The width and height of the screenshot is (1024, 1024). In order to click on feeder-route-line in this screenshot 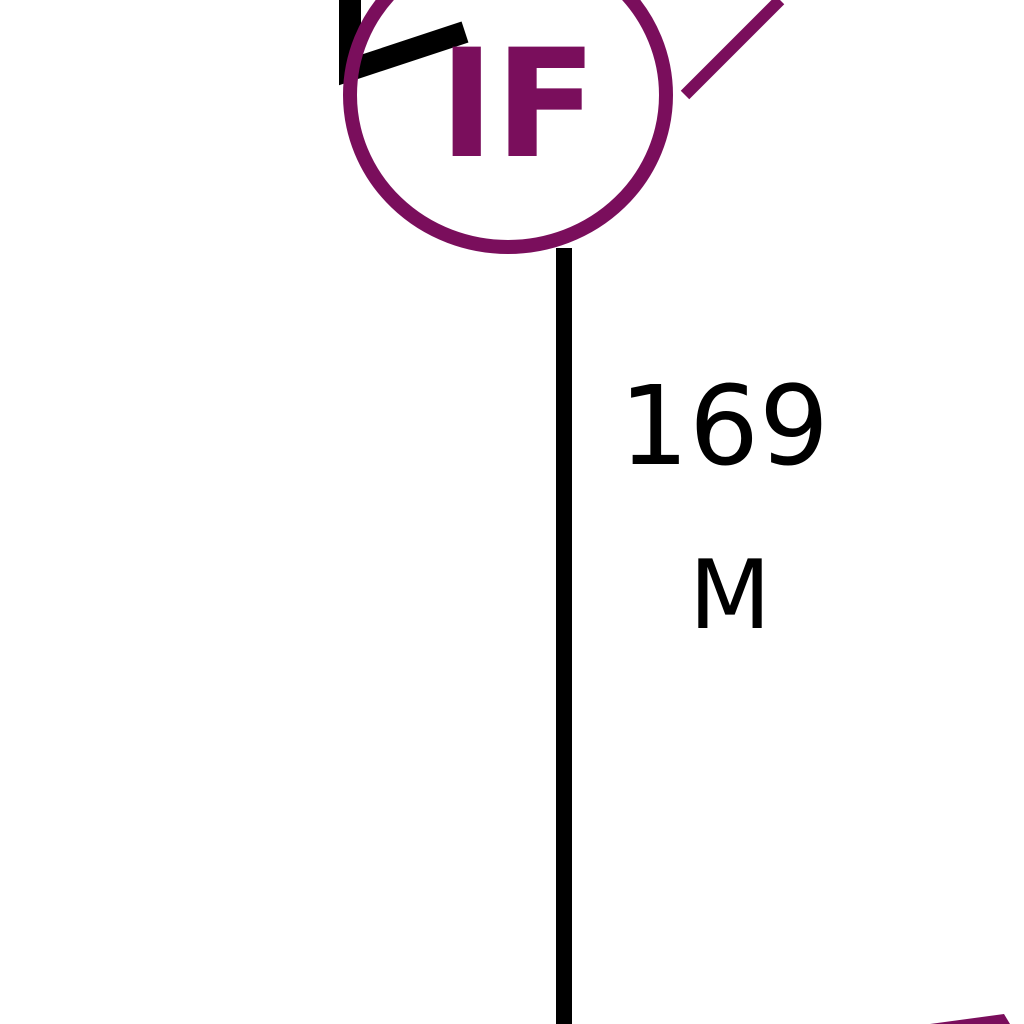, I will do `click(732, 50)`.